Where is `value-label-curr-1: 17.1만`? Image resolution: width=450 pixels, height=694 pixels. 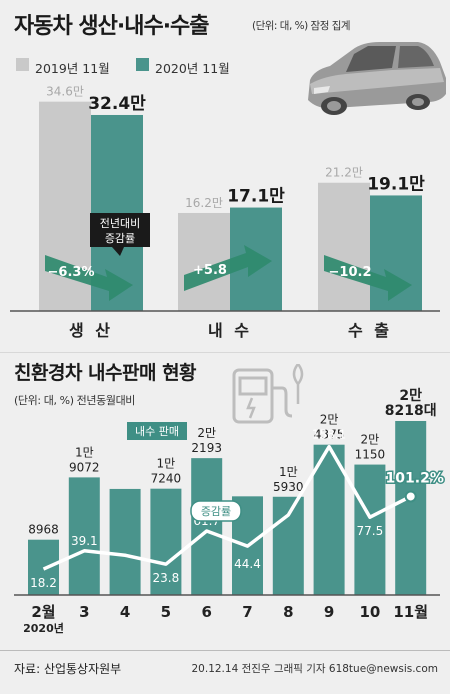
value-label-curr-1: 17.1만 is located at coordinates (256, 197).